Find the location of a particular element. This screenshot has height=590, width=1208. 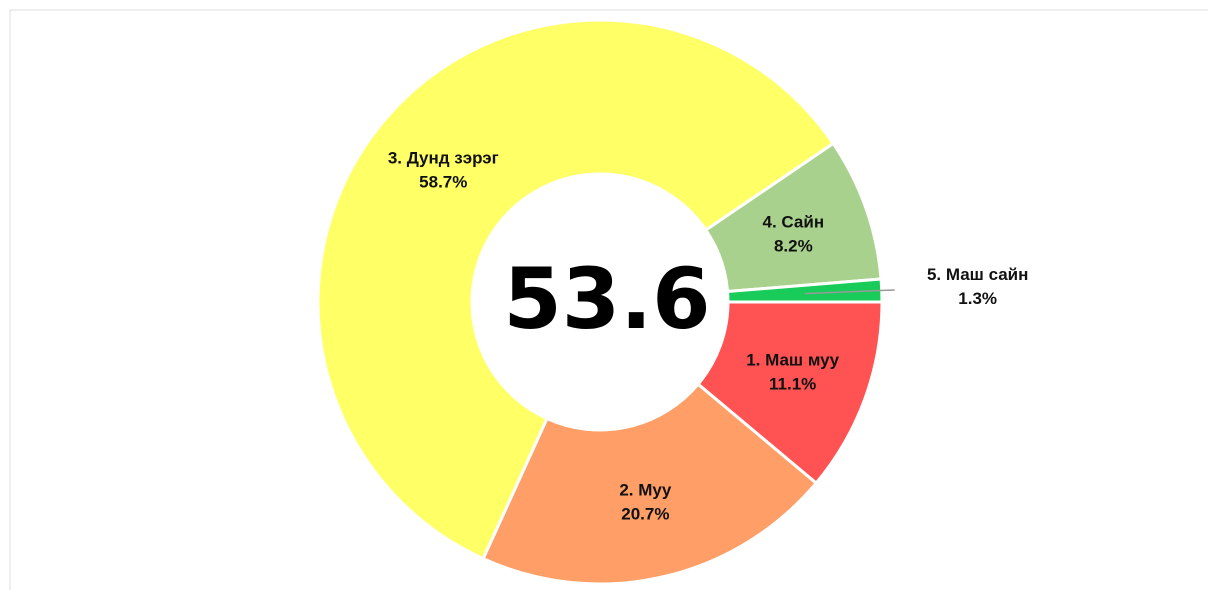

value-label: 11.1% is located at coordinates (792, 384).